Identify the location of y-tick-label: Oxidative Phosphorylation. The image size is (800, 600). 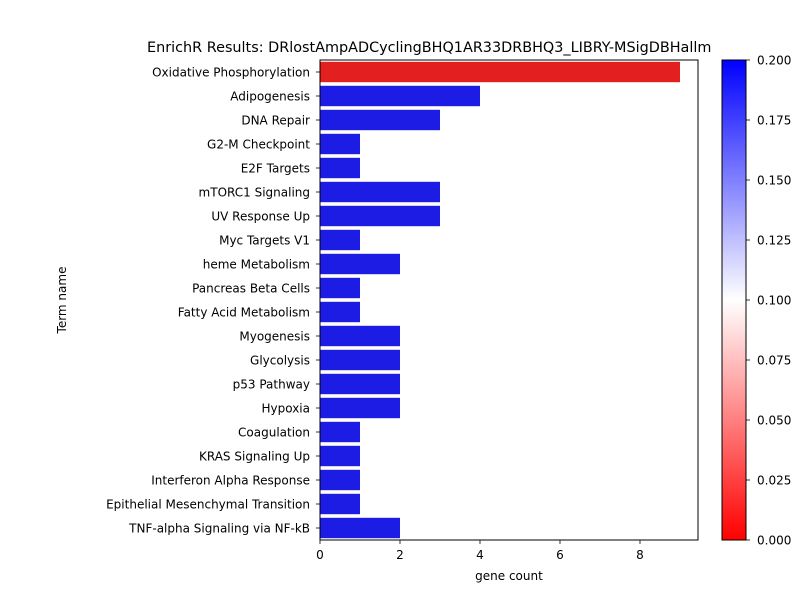
(231, 73).